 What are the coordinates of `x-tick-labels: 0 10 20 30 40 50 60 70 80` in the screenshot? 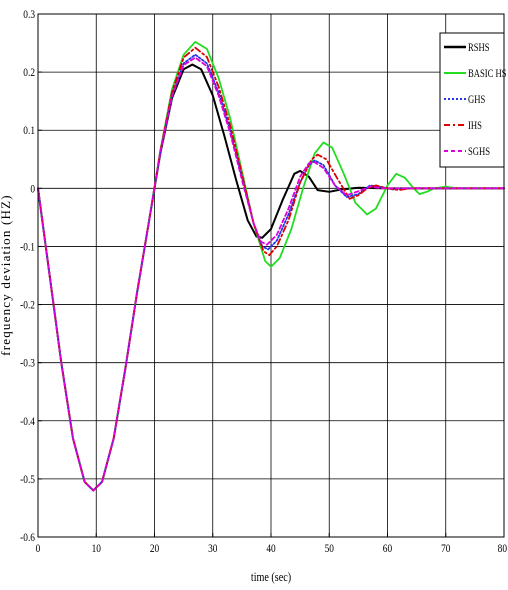 It's located at (271, 544).